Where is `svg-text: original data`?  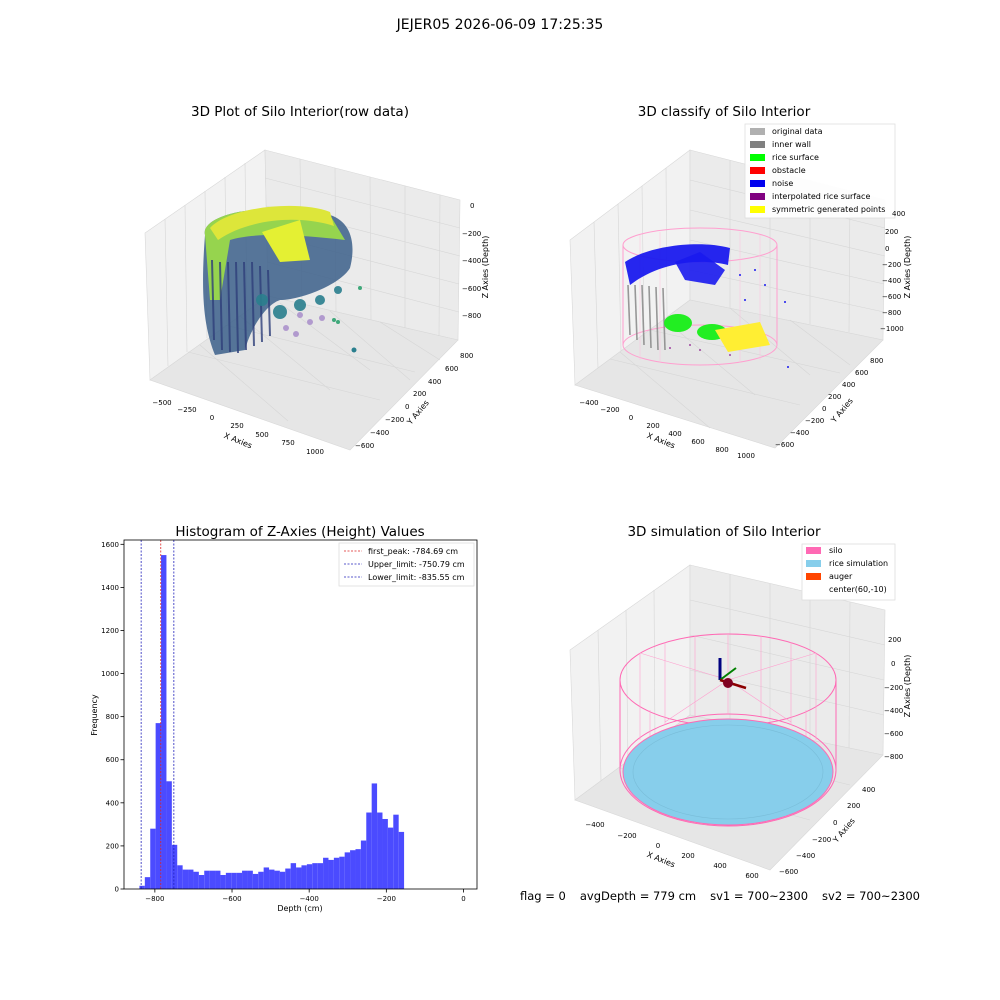 svg-text: original data is located at coordinates (797, 131).